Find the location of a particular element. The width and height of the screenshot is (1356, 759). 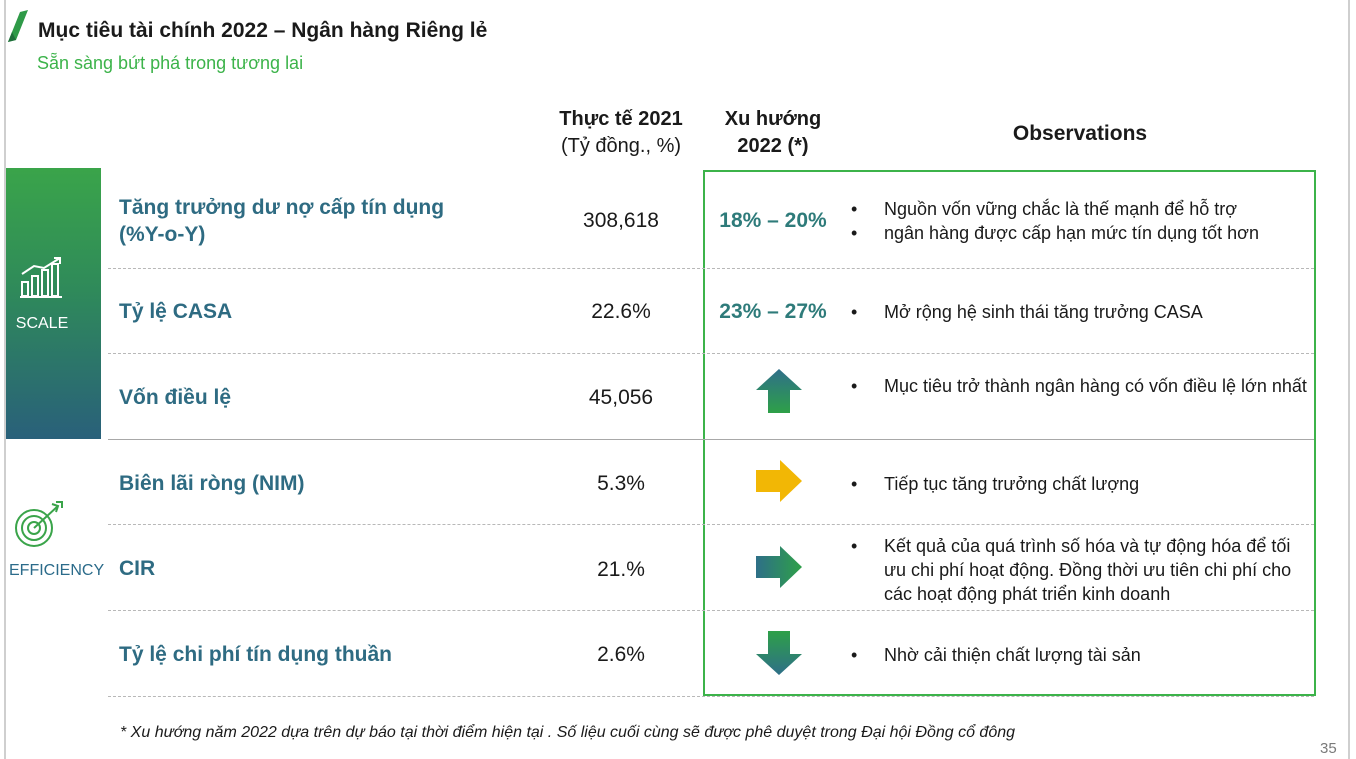

column-header-actual-unit: (Tỷ đồng., %) is located at coordinates (621, 146).